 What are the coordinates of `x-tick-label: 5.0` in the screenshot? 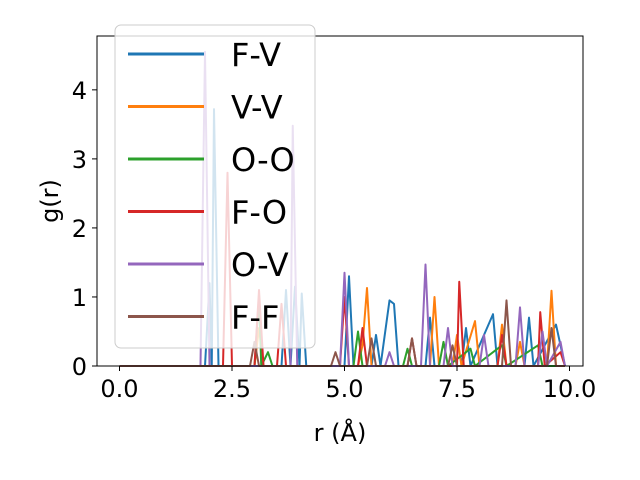 It's located at (344, 389).